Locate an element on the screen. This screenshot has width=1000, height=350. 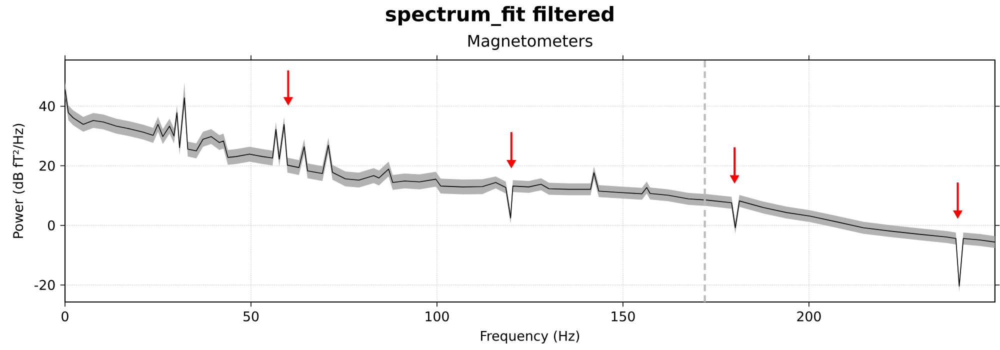
y-tick-label: 0 is located at coordinates (51, 225).